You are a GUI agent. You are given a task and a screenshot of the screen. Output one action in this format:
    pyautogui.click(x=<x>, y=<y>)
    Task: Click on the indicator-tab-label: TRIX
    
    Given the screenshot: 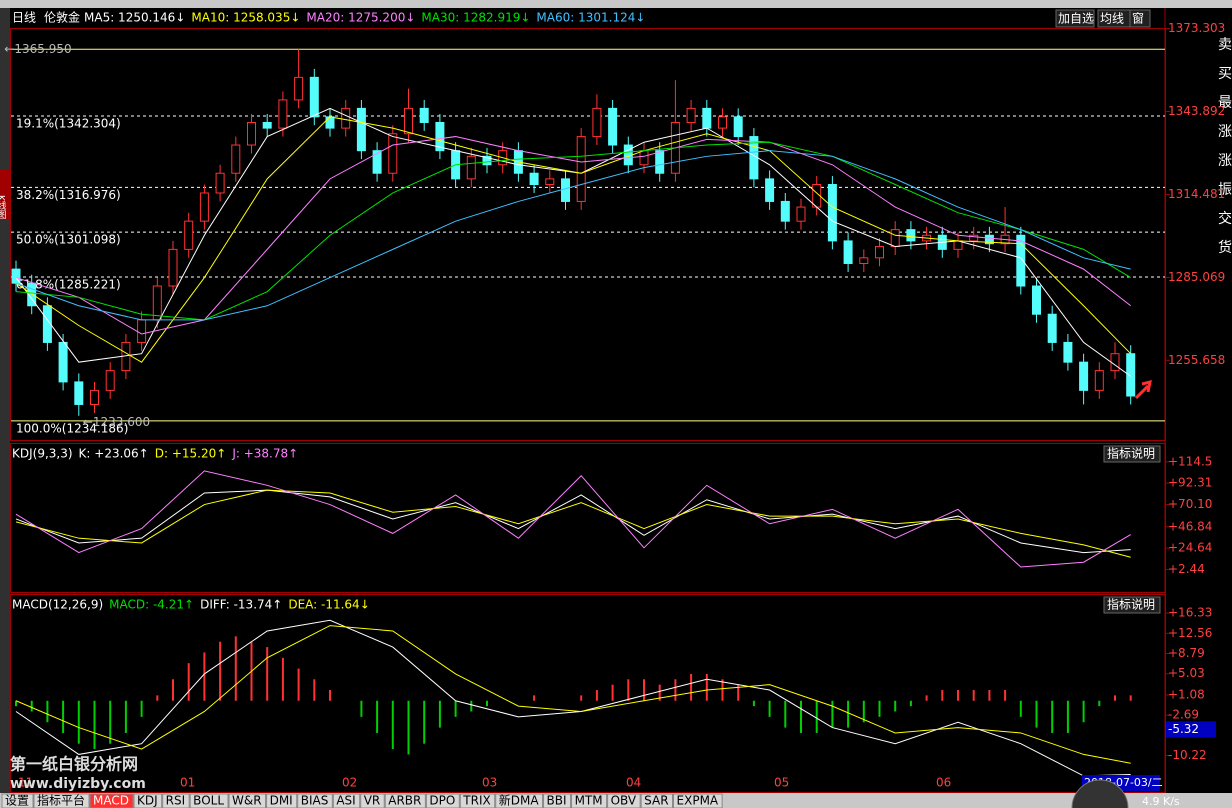 What is the action you would take?
    pyautogui.click(x=476, y=801)
    